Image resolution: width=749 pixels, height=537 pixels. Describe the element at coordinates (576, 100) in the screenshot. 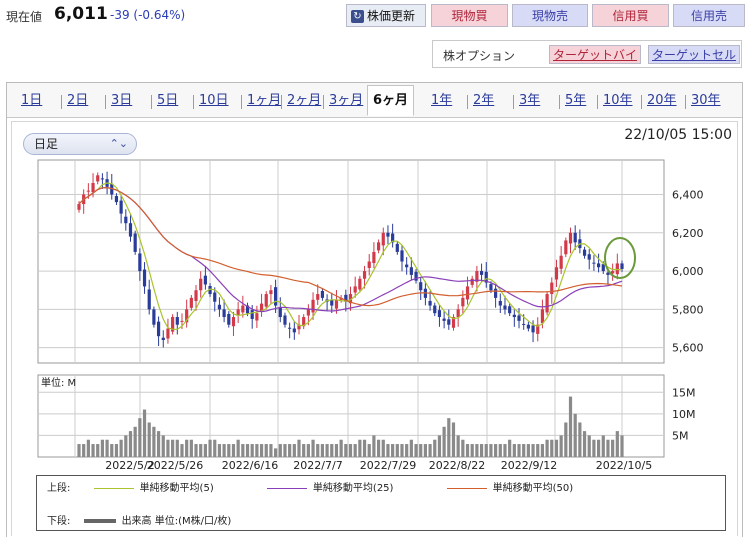

I see `tab-12: 5年` at that location.